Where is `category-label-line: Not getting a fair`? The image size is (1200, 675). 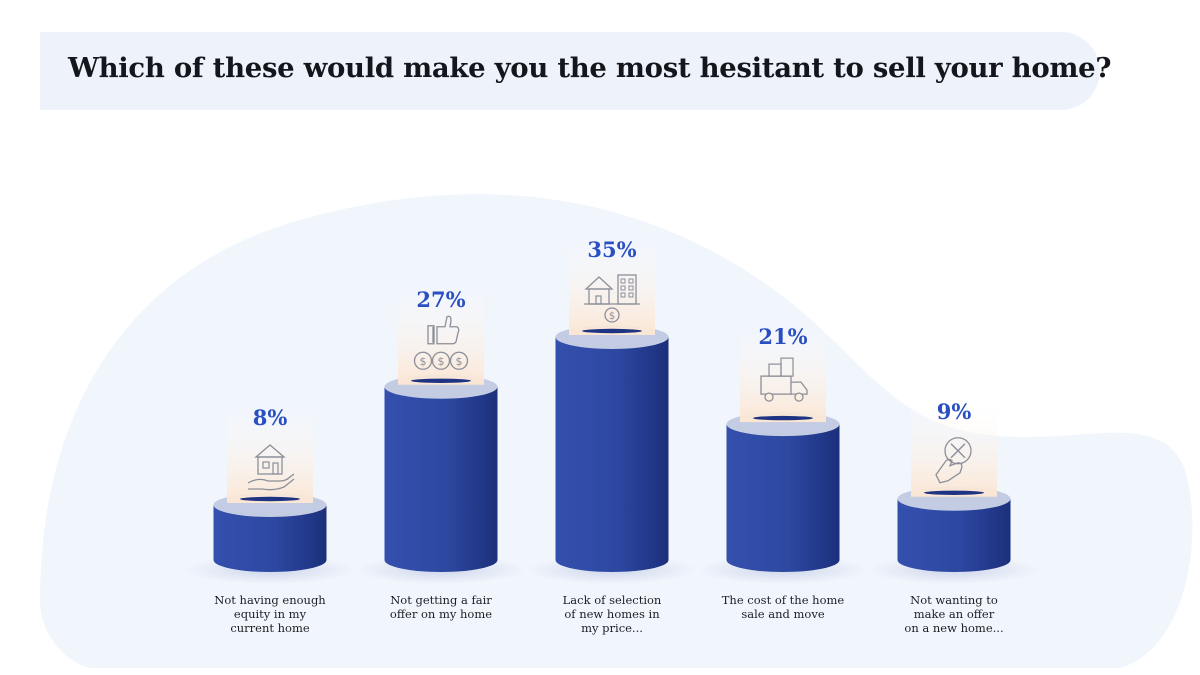 category-label-line: Not getting a fair is located at coordinates (441, 600).